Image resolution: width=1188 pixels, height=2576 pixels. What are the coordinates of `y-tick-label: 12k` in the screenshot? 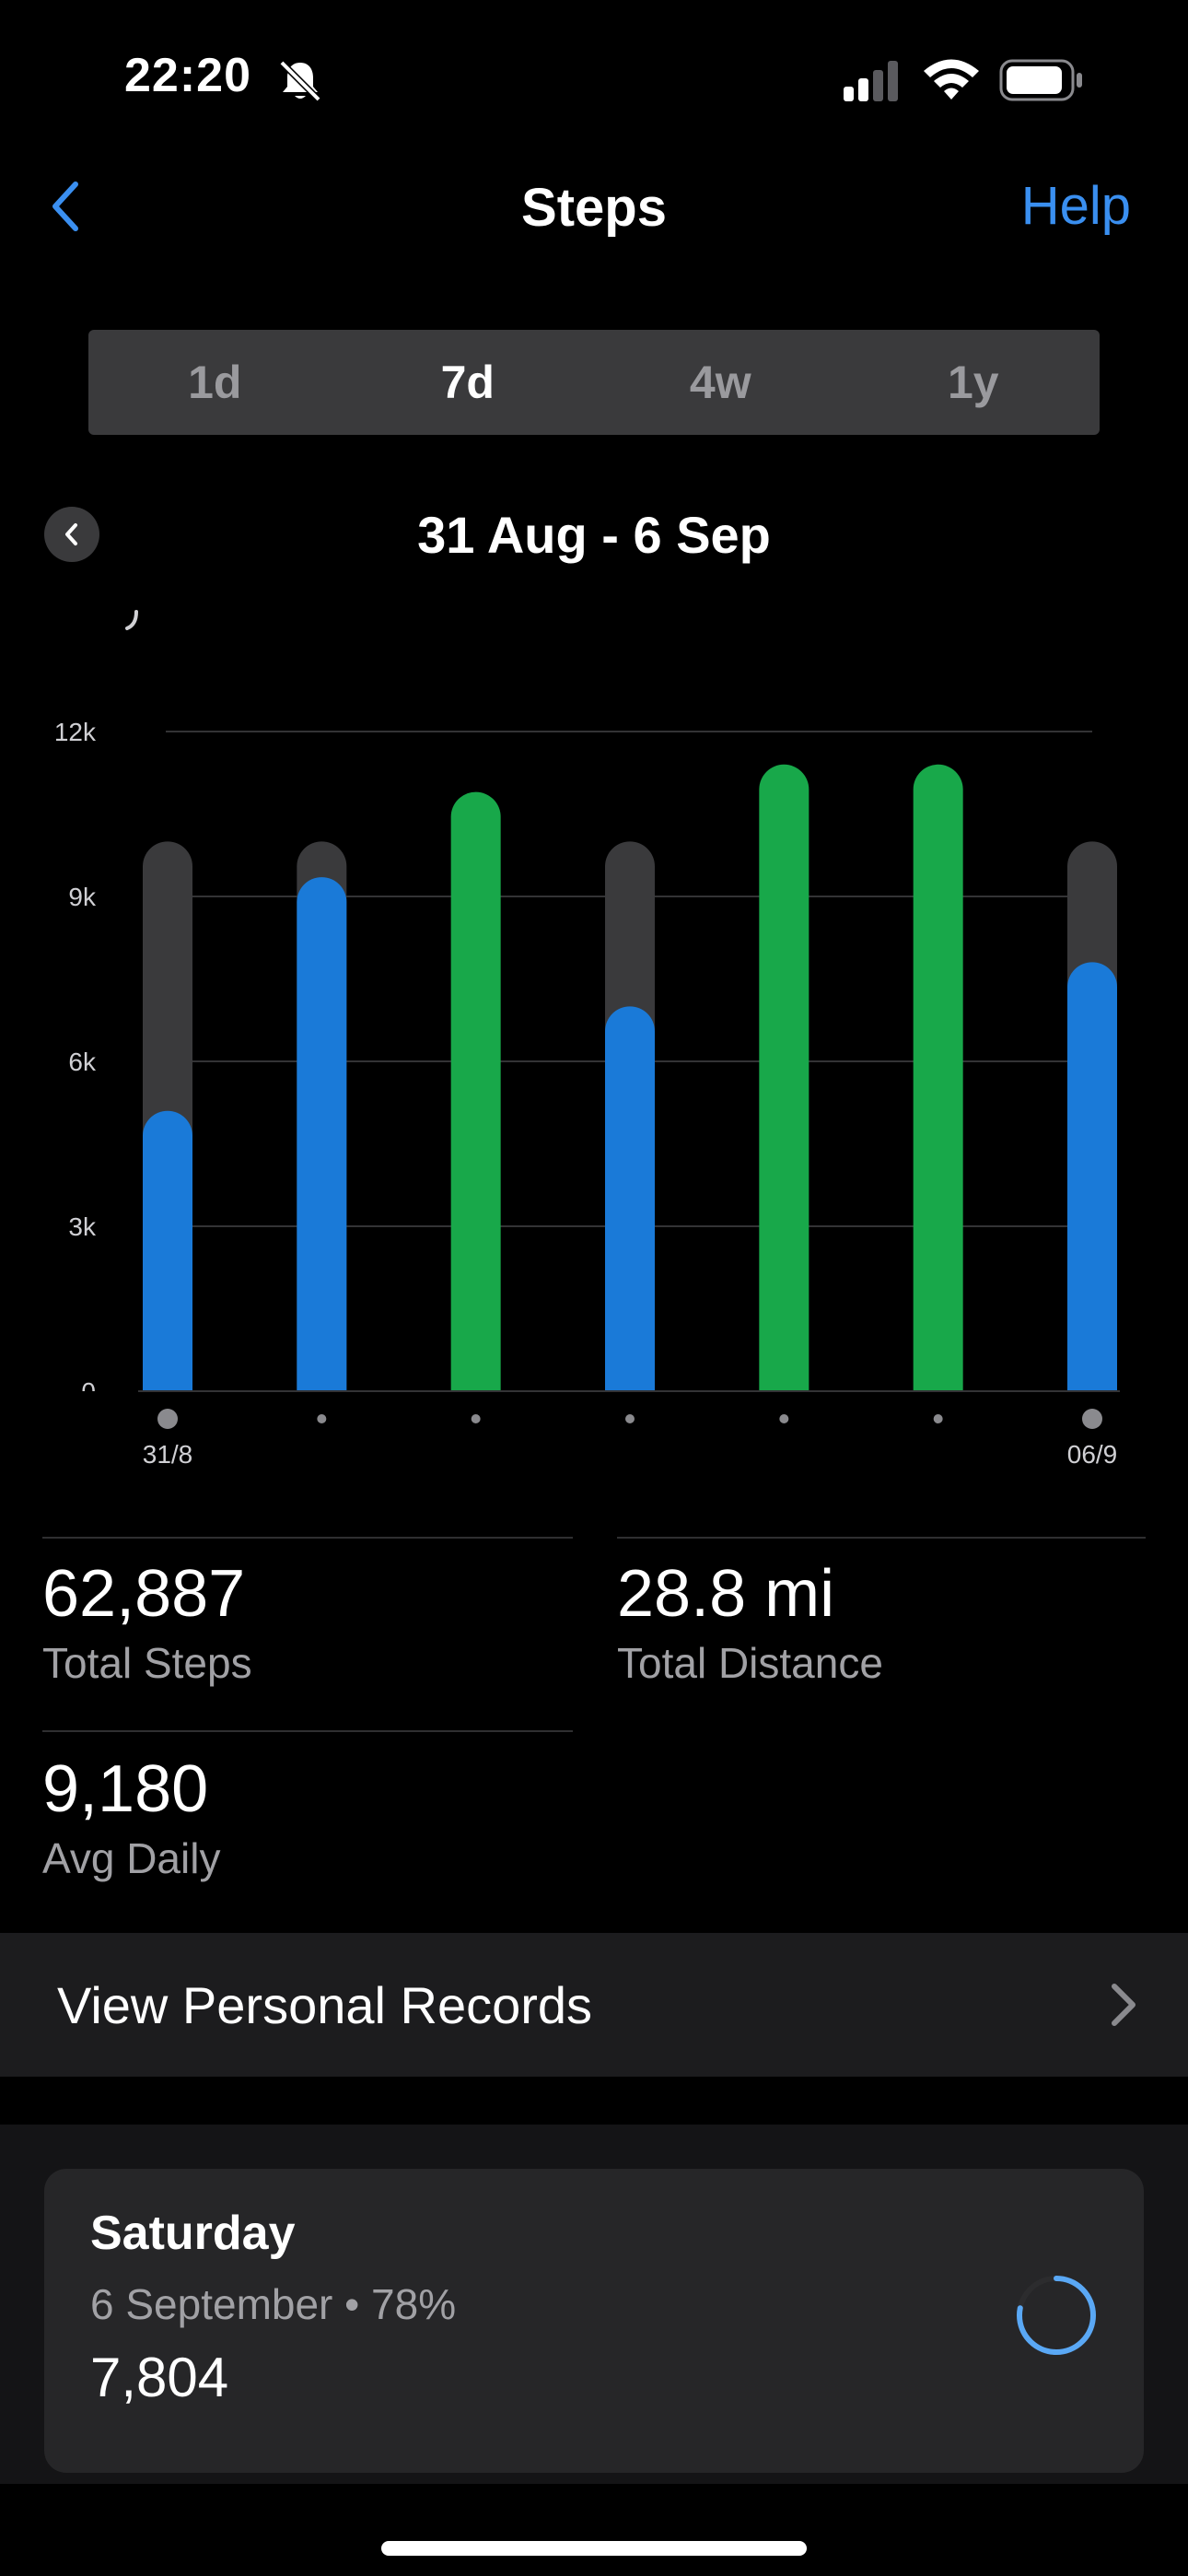 It's located at (76, 732).